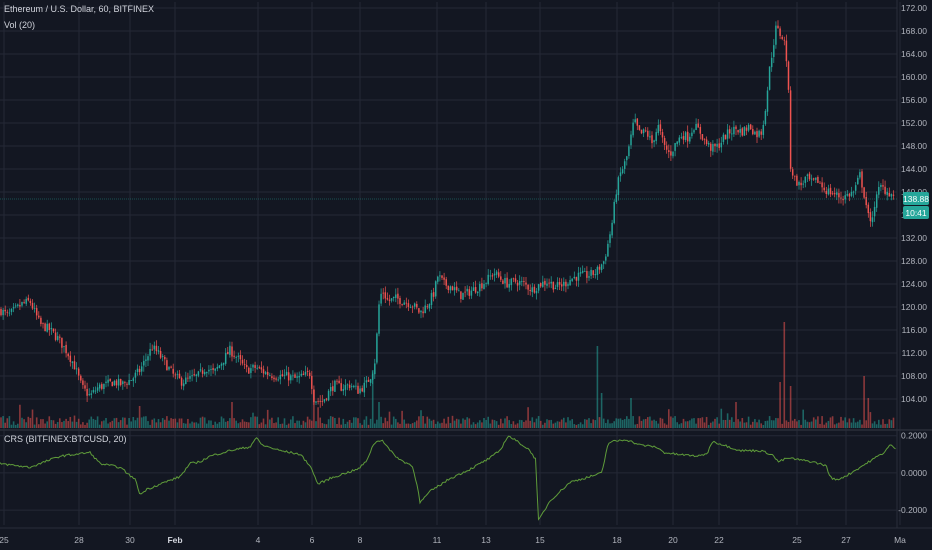 The width and height of the screenshot is (932, 550). I want to click on price-tick-label: 144.00, so click(914, 169).